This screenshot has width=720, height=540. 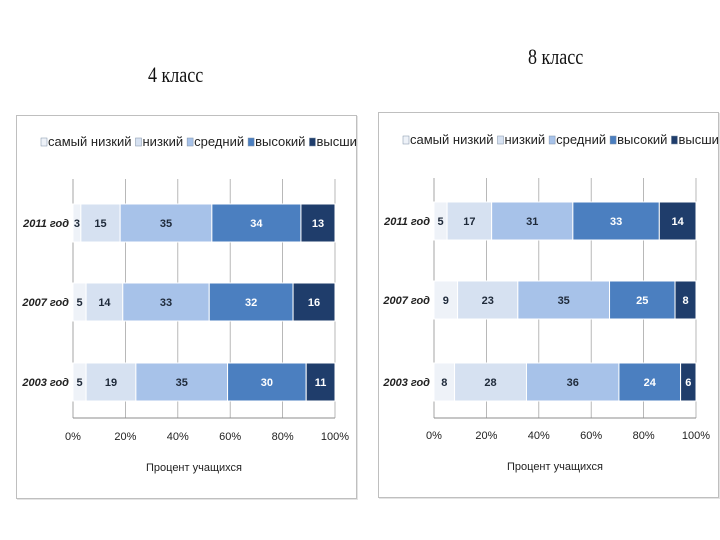 I want to click on bar-label-2-2: 36, so click(x=573, y=383).